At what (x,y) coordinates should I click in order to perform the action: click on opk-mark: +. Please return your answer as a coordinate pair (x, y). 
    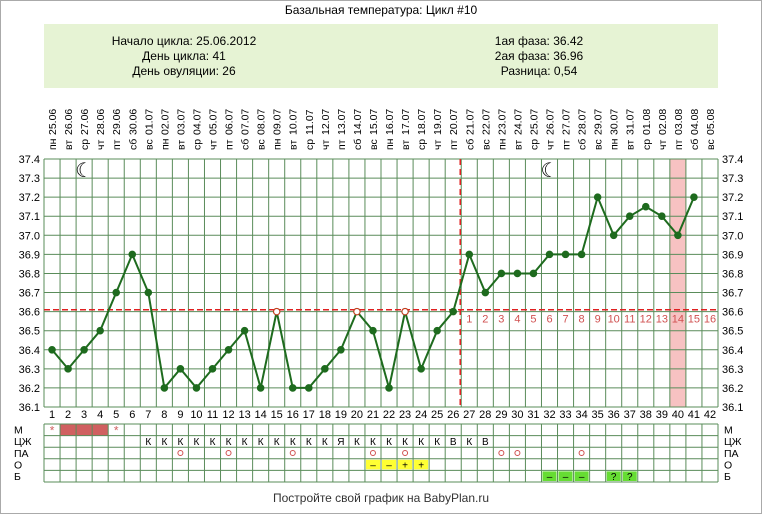
    Looking at the image, I should click on (405, 465).